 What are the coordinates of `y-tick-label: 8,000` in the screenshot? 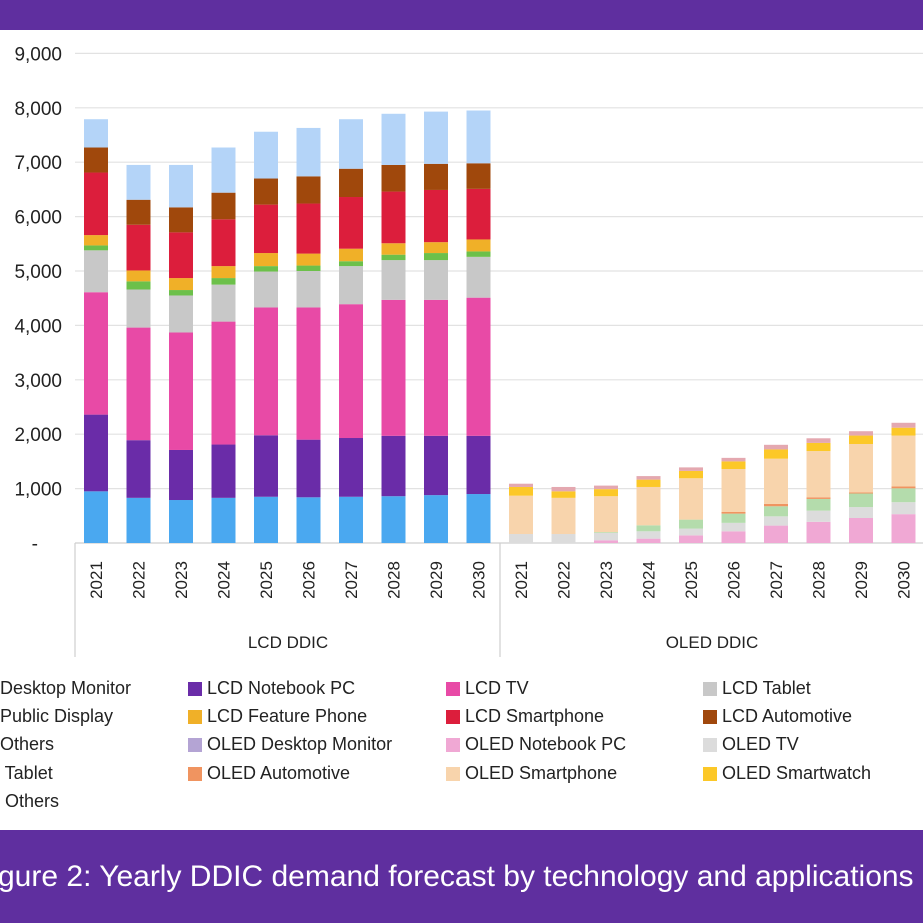 It's located at (38, 109).